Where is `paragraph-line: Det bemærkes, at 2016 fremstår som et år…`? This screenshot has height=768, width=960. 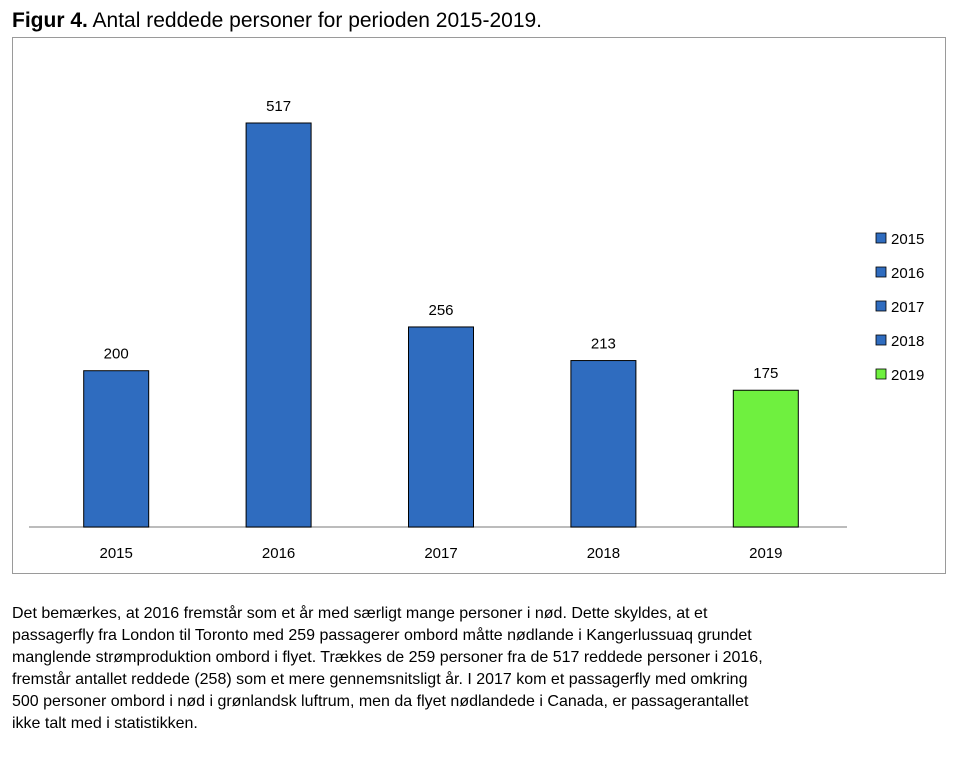 paragraph-line: Det bemærkes, at 2016 fremstår som et år… is located at coordinates (360, 613).